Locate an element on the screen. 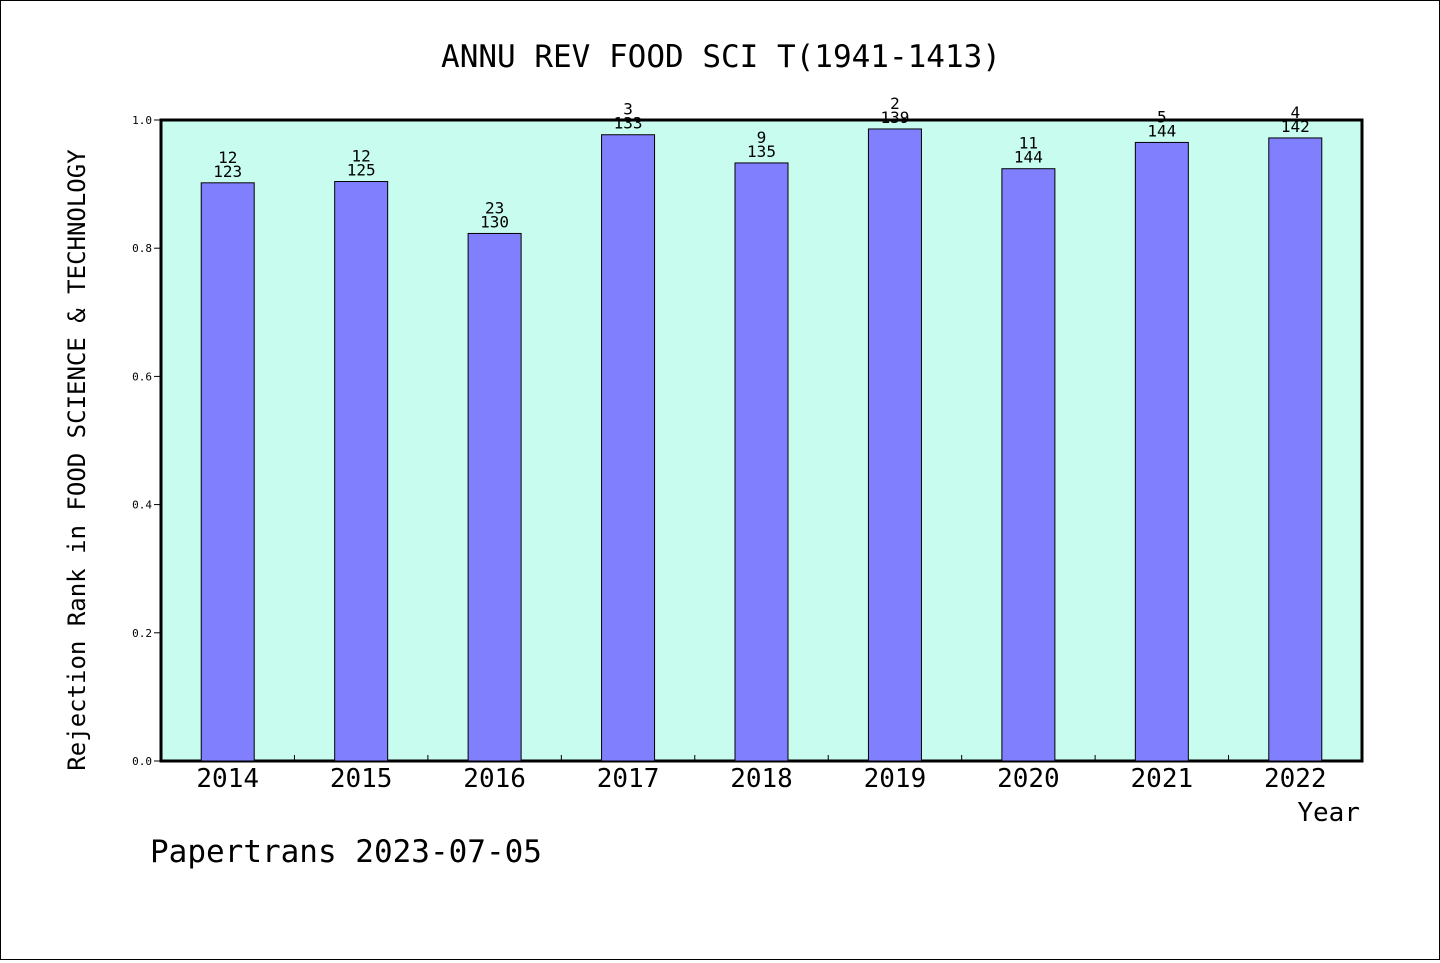 The width and height of the screenshot is (1440, 963). y-tick-label: 0.2 is located at coordinates (142, 633).